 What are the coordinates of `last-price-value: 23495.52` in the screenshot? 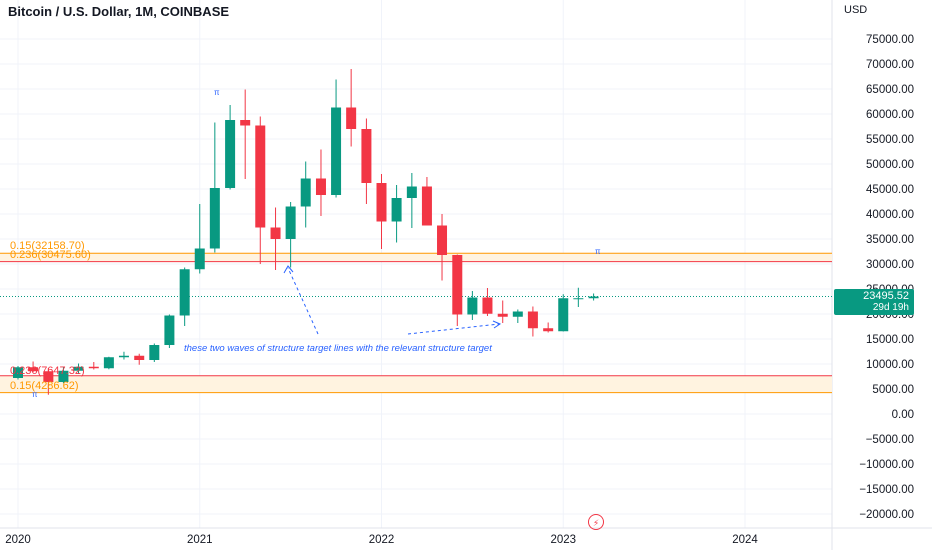 It's located at (886, 296).